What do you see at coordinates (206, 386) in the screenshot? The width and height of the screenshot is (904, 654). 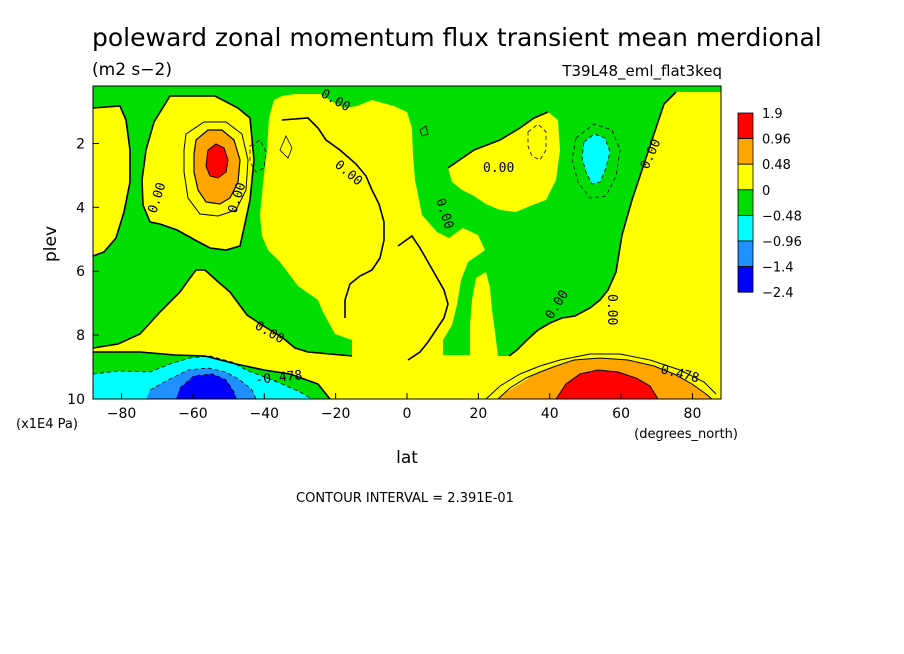 I see `deep-blue-core-sh` at bounding box center [206, 386].